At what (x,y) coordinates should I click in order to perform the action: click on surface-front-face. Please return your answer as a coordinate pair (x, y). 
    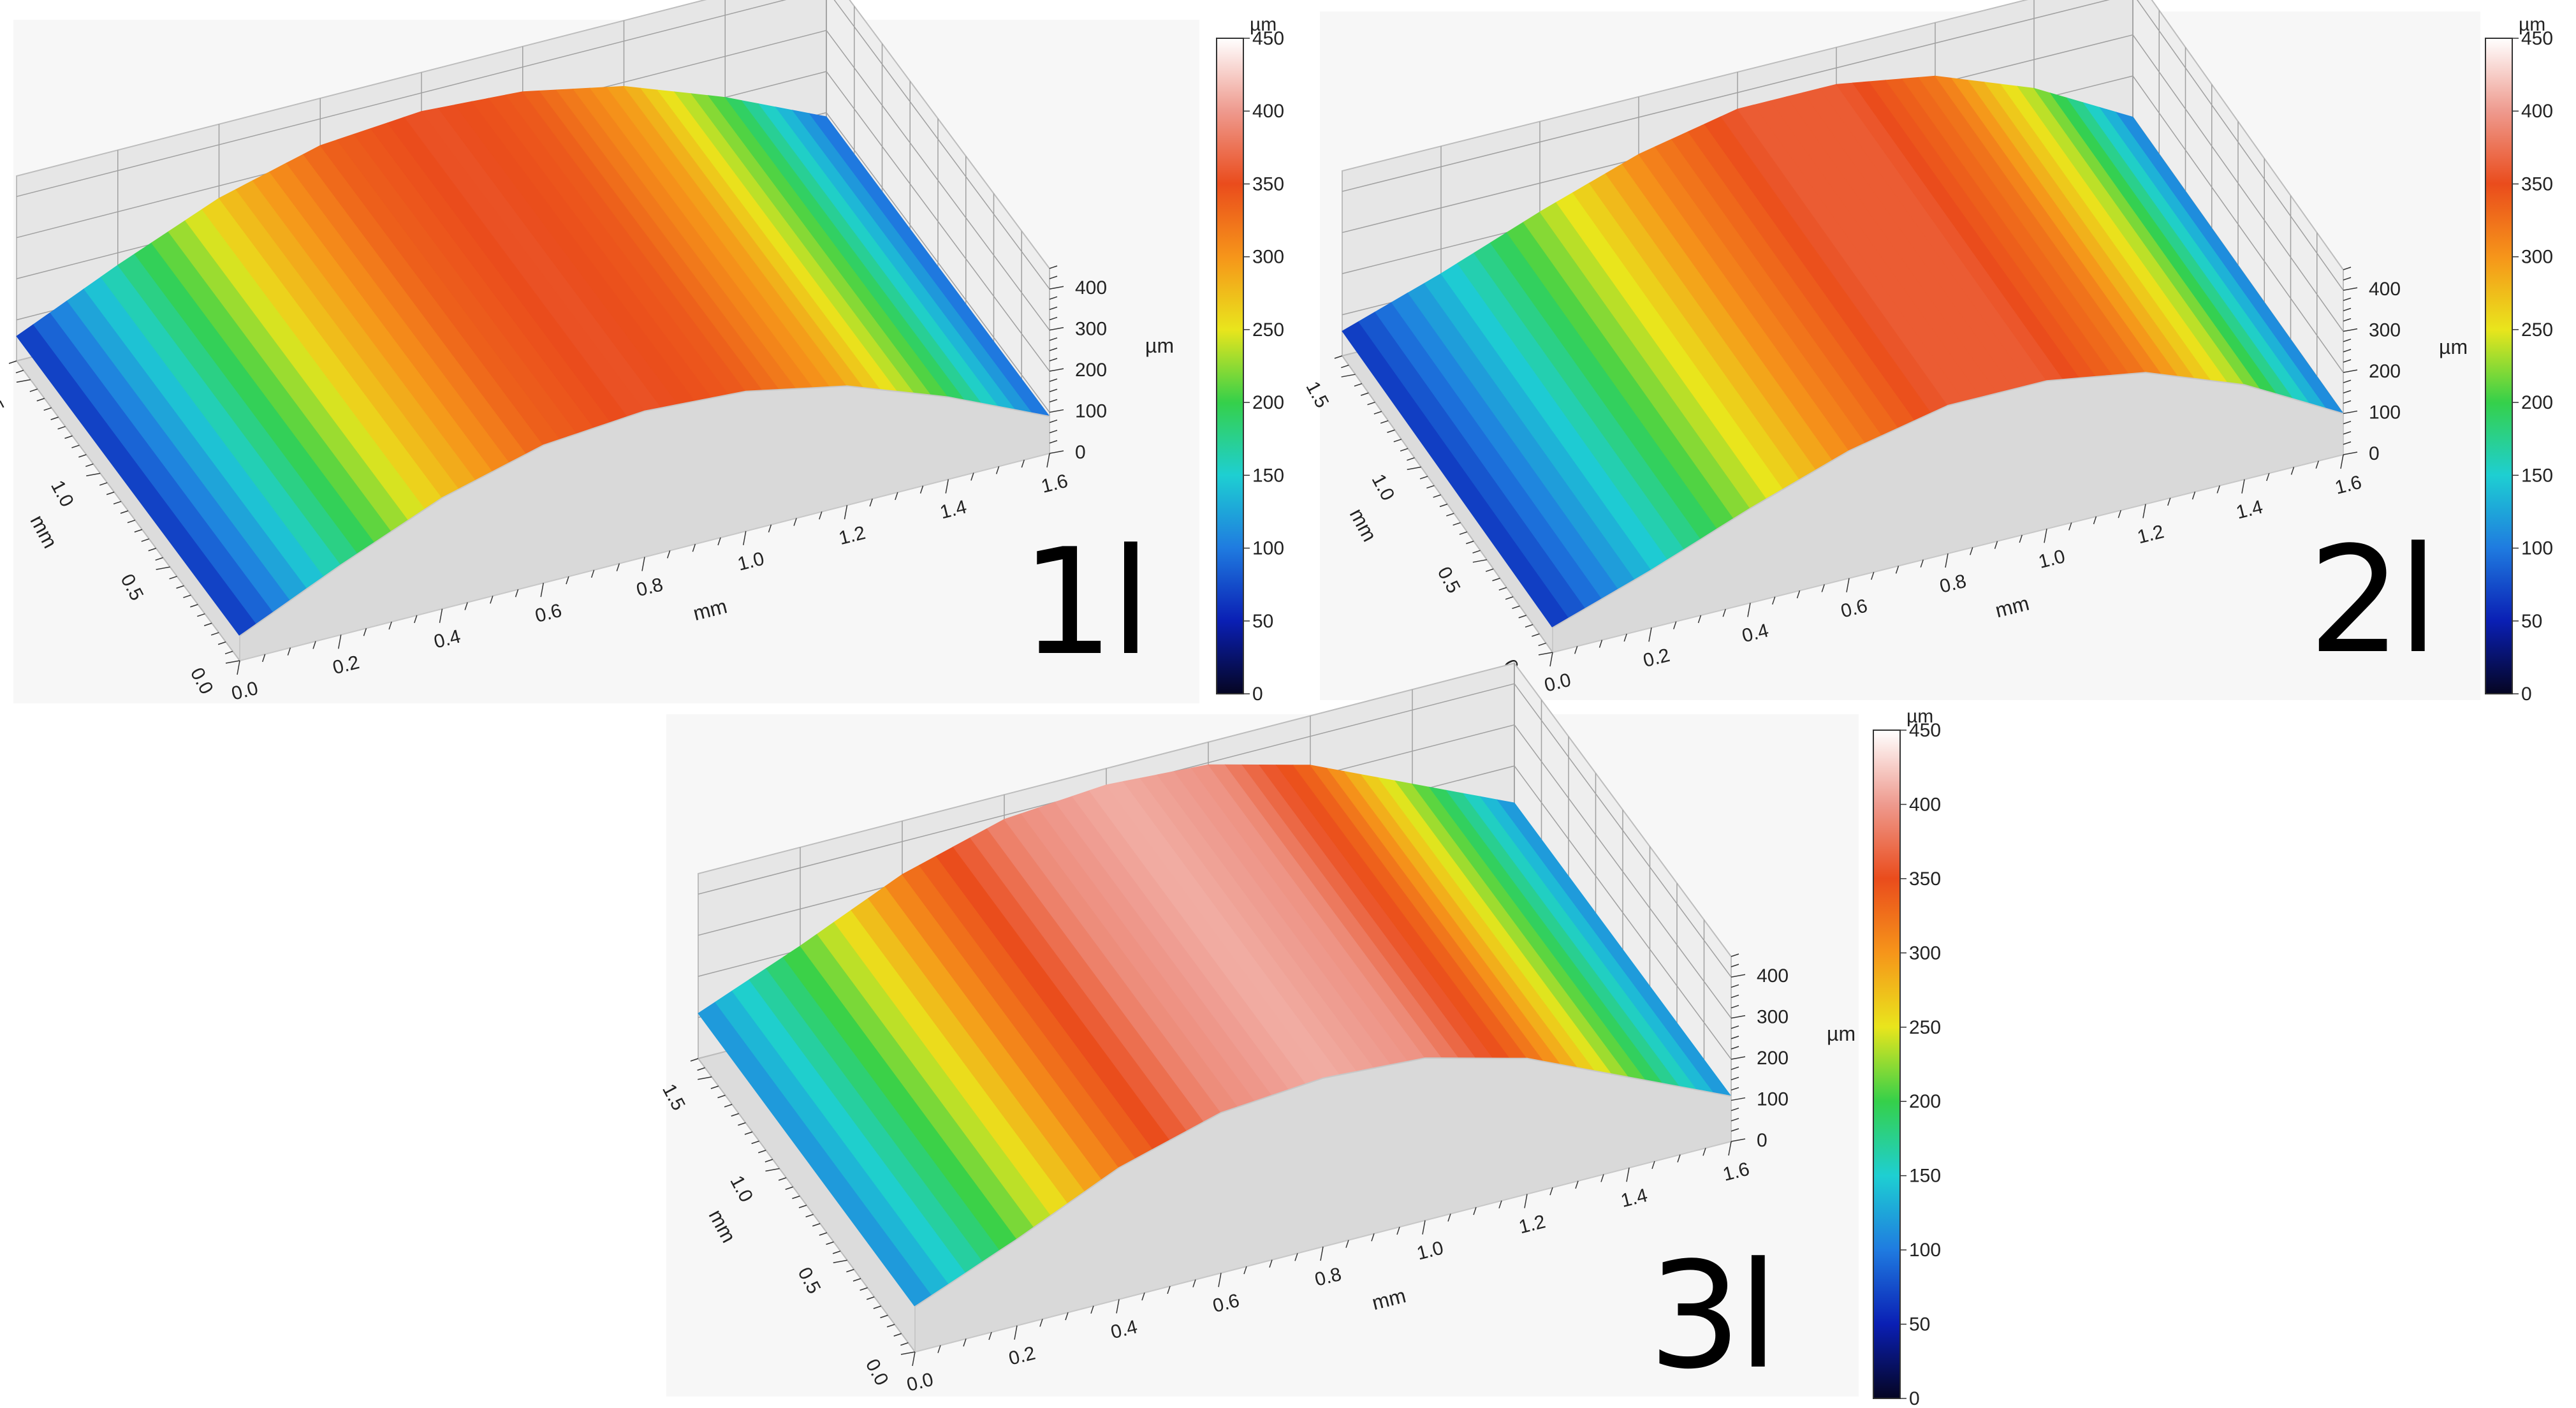
    Looking at the image, I should click on (1948, 513).